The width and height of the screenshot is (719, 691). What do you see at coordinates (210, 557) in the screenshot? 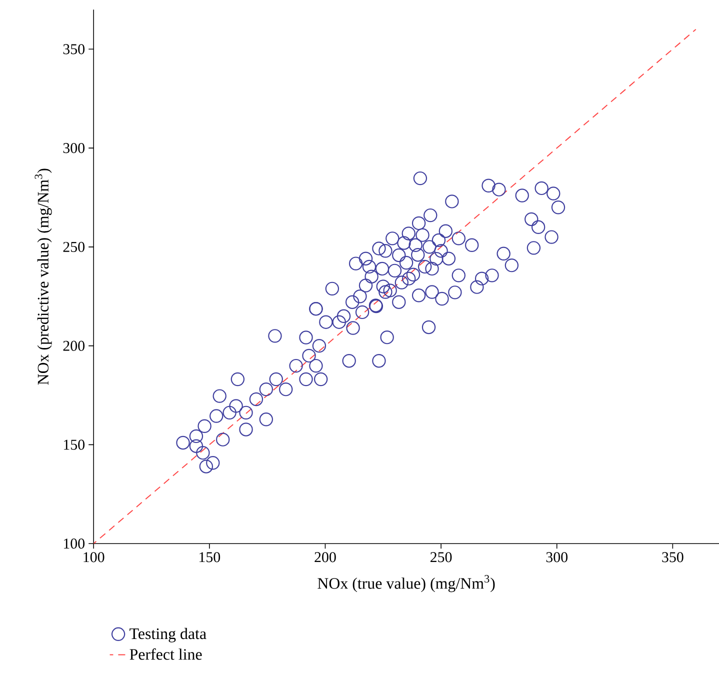
I see `x-tick-label: 150` at bounding box center [210, 557].